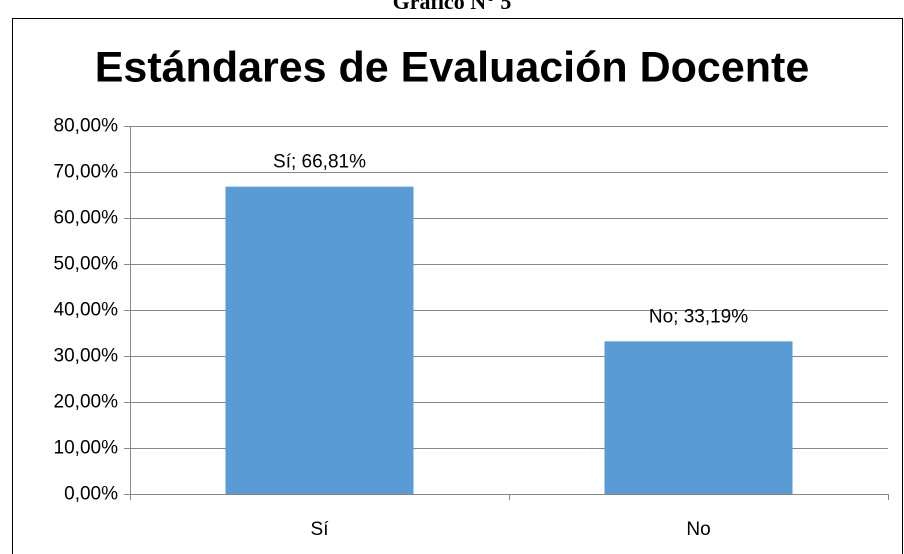  What do you see at coordinates (91, 494) in the screenshot?
I see `y-tick-label: 0,00%` at bounding box center [91, 494].